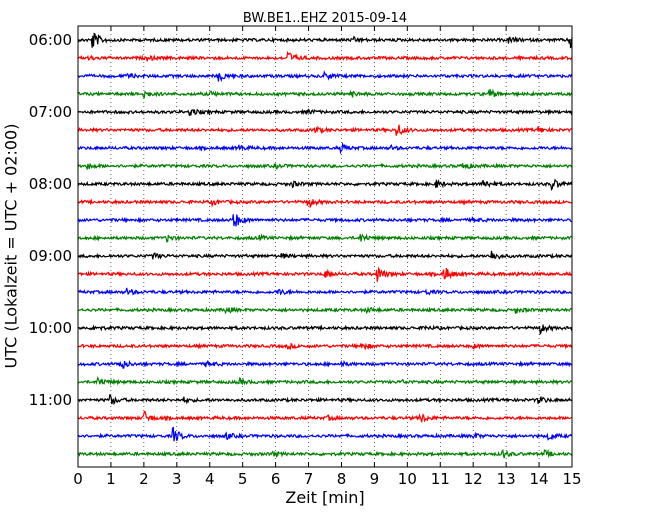 This screenshot has width=650, height=520. I want to click on x-tick-label: 5, so click(243, 479).